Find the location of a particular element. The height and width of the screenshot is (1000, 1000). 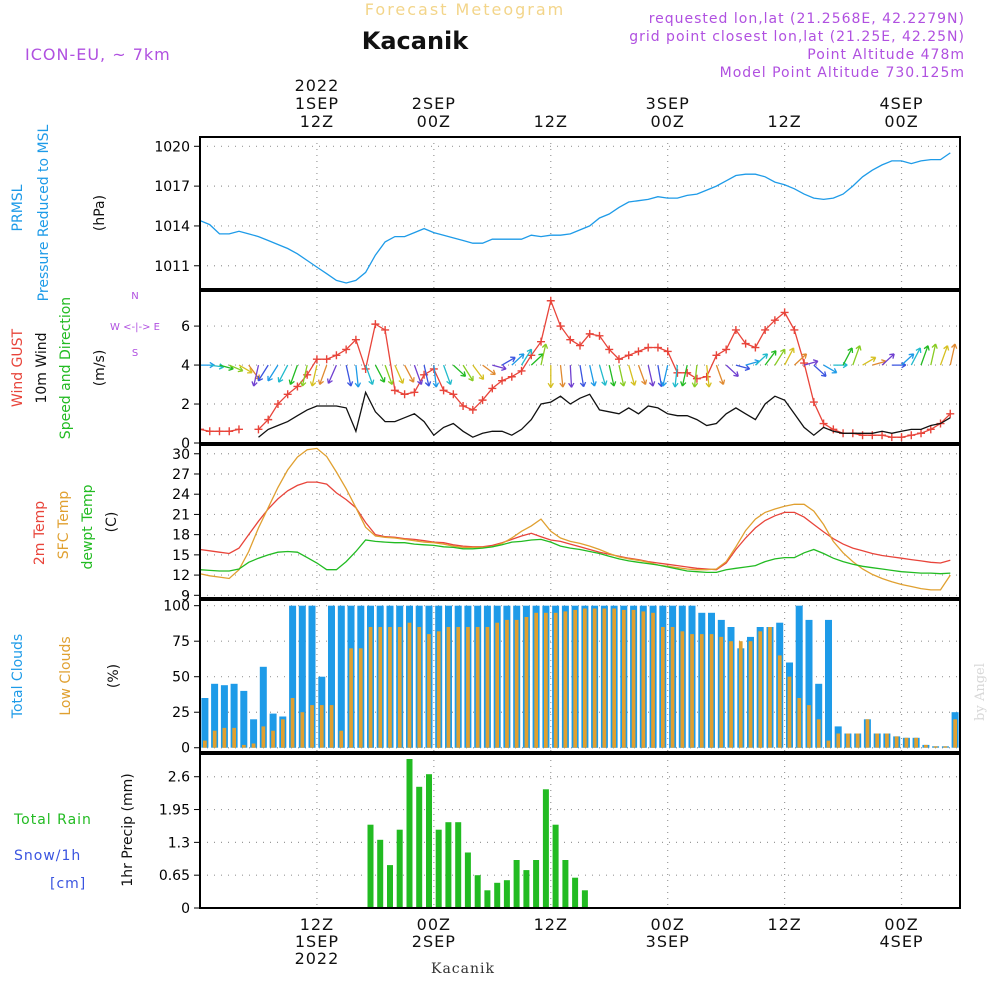

clouds-panel: 0 25 50 75 100 is located at coordinates (562, 678).